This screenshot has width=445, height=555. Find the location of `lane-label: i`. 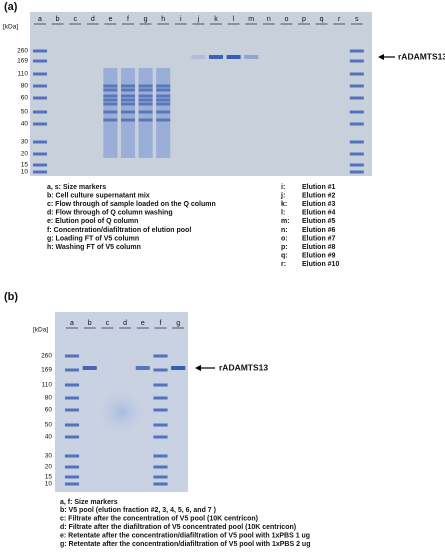

lane-label: i is located at coordinates (181, 19).